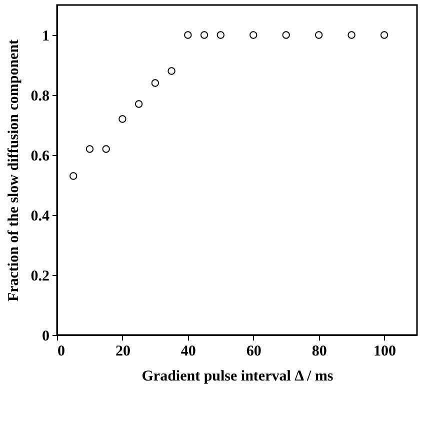 This screenshot has height=438, width=441. What do you see at coordinates (238, 376) in the screenshot?
I see `x-axis-title: Gradient pulse interval Δ / ms` at bounding box center [238, 376].